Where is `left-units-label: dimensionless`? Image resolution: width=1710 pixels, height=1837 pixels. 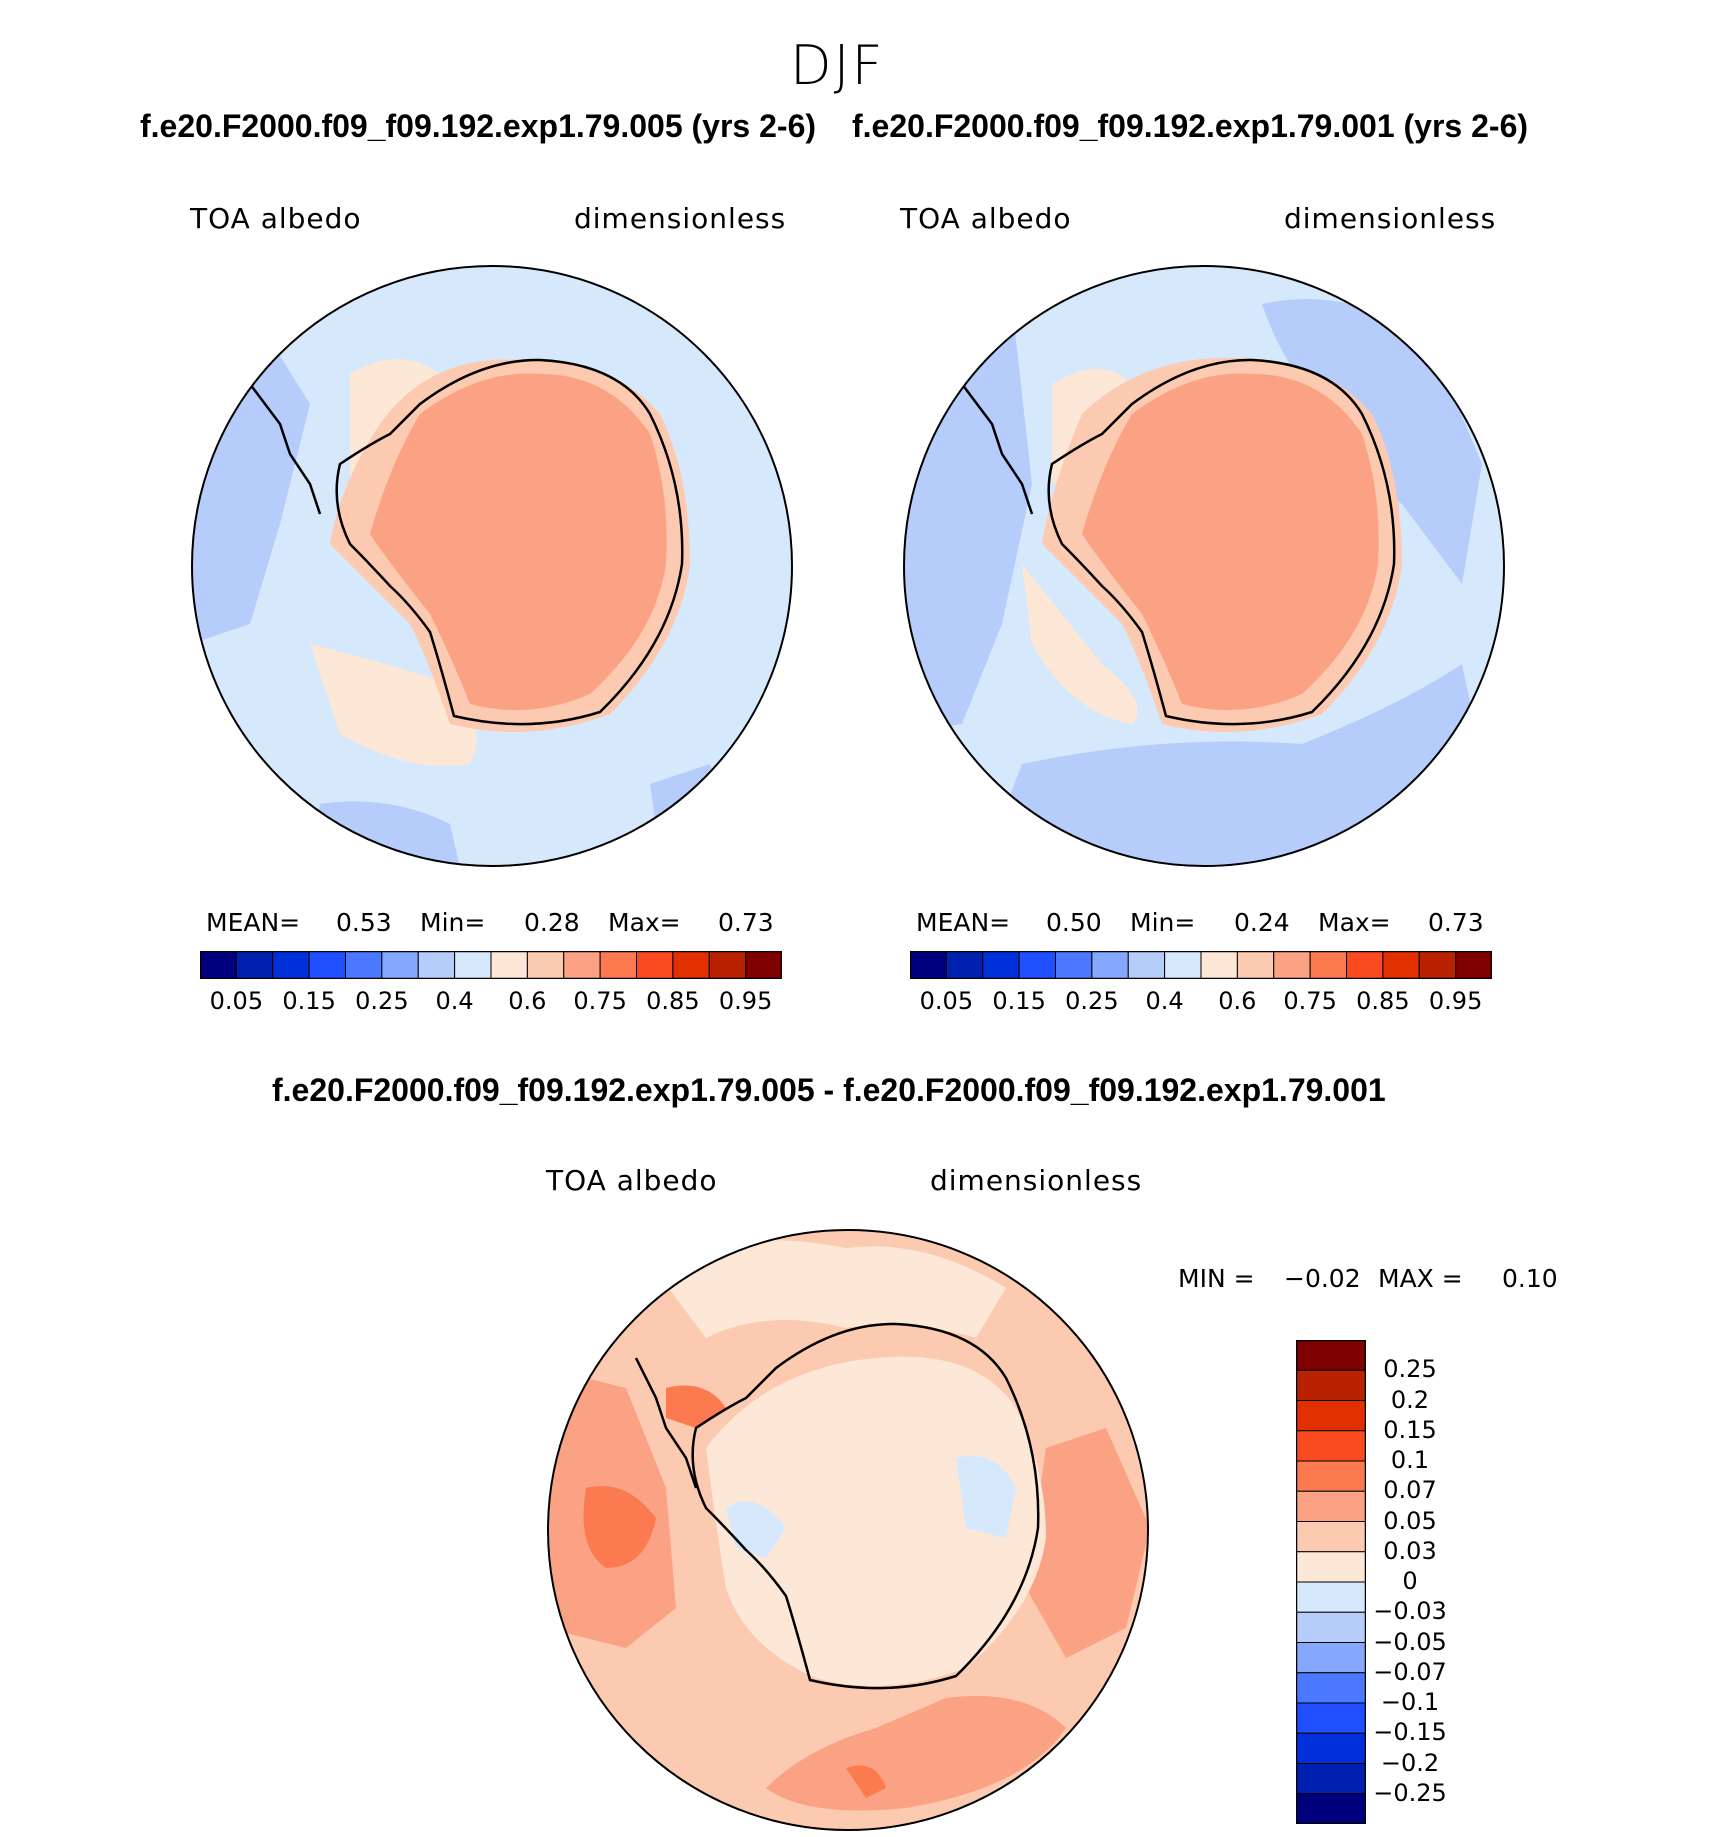 left-units-label: dimensionless is located at coordinates (680, 218).